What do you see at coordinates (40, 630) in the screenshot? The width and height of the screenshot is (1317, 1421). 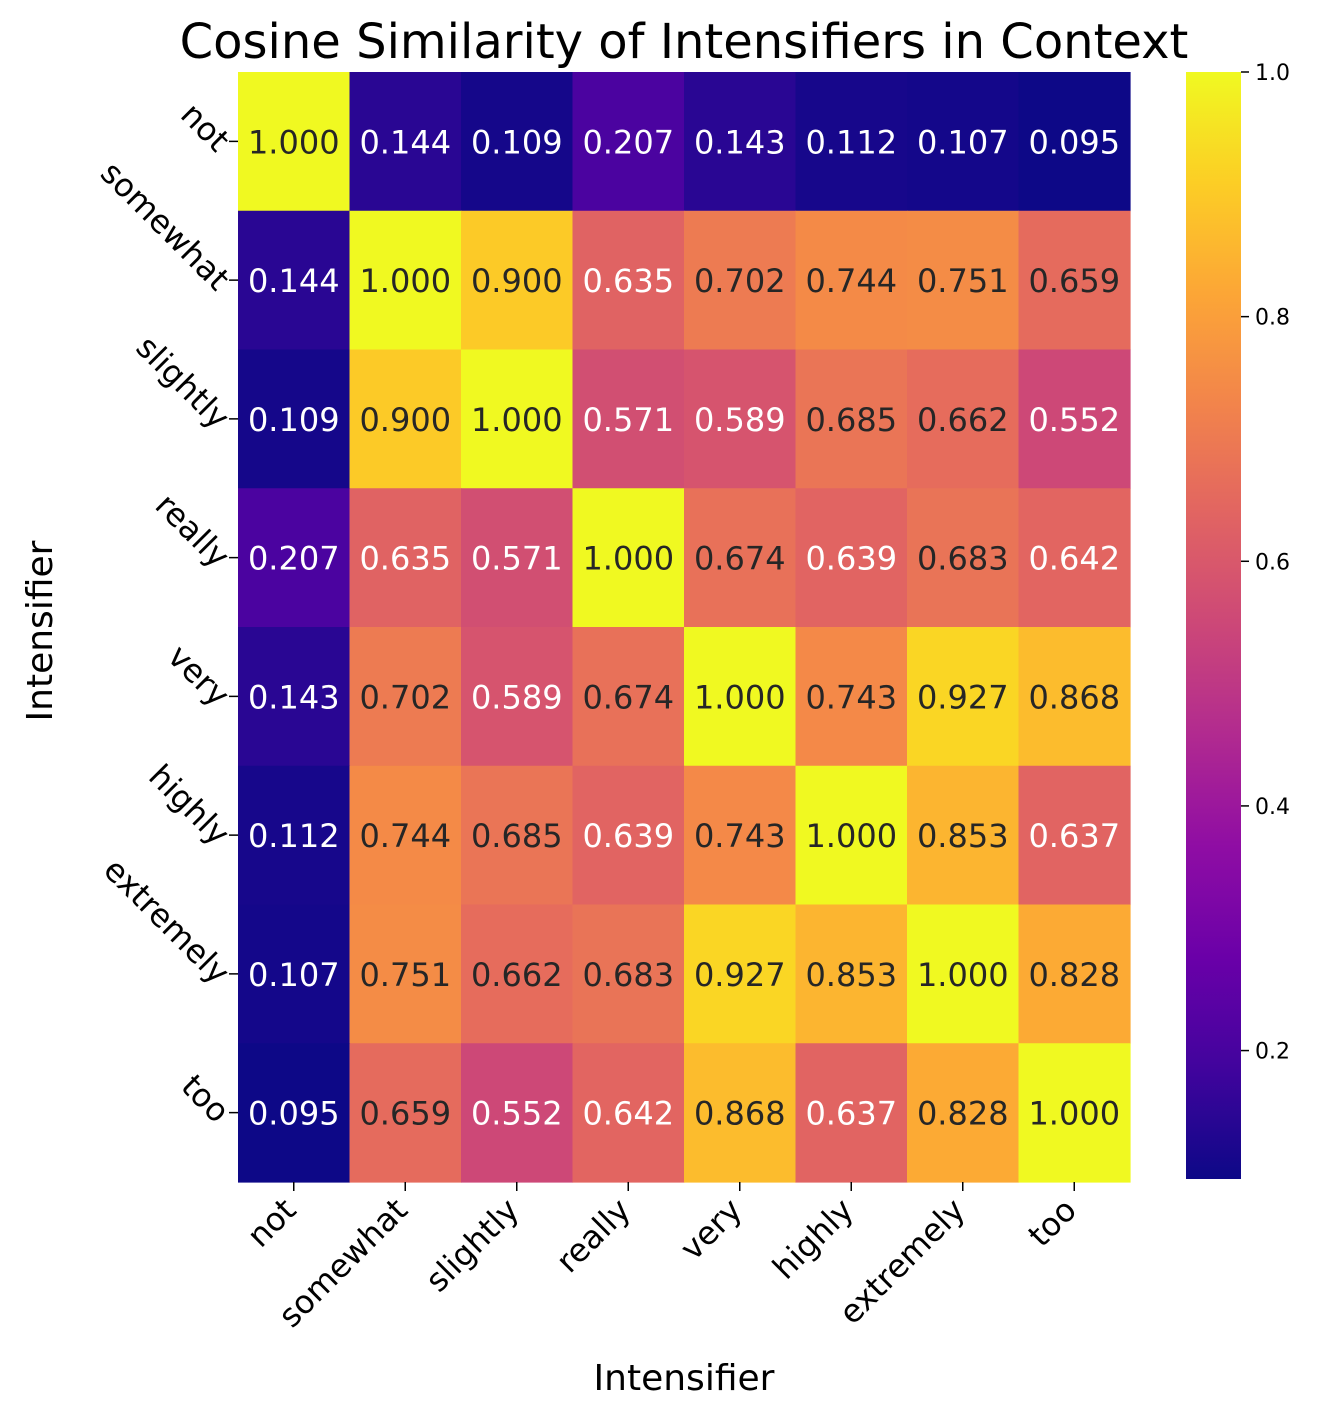 I see `y-axis-label: Intensifier` at bounding box center [40, 630].